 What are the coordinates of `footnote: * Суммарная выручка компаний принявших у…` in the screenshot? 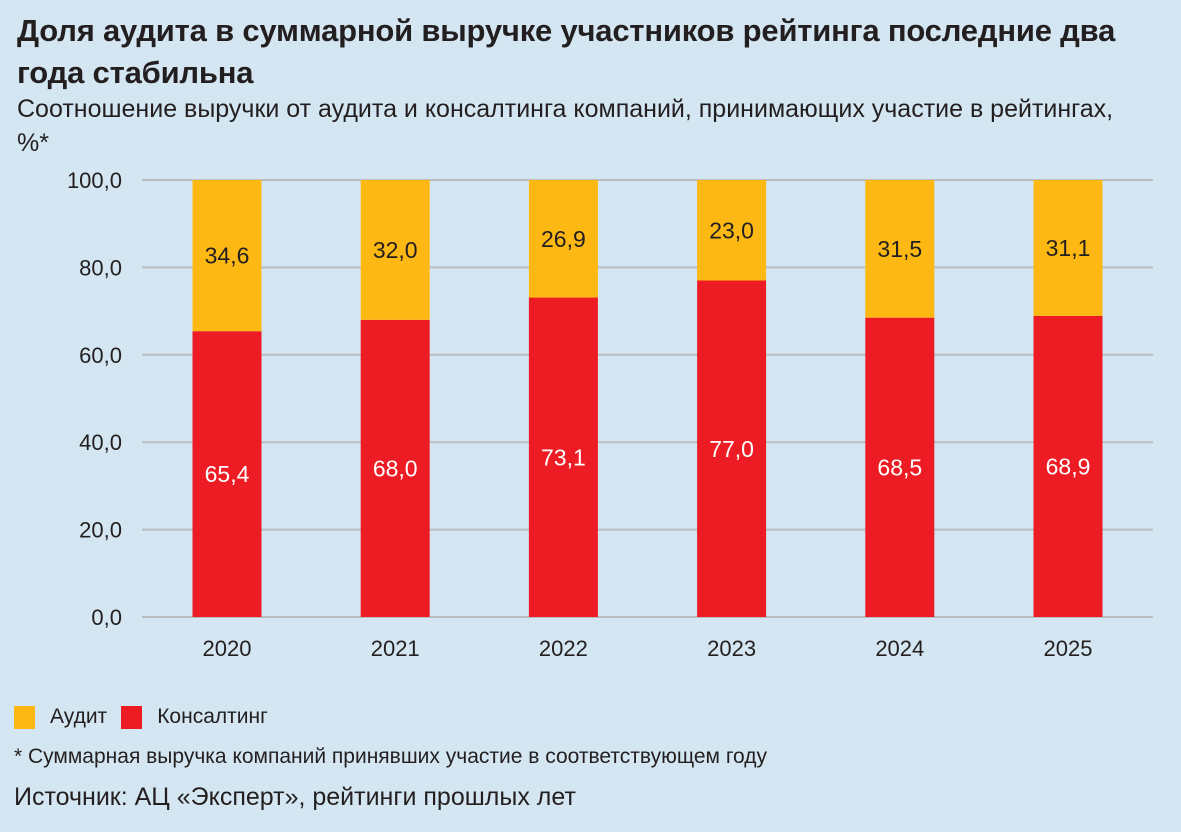 It's located at (390, 756).